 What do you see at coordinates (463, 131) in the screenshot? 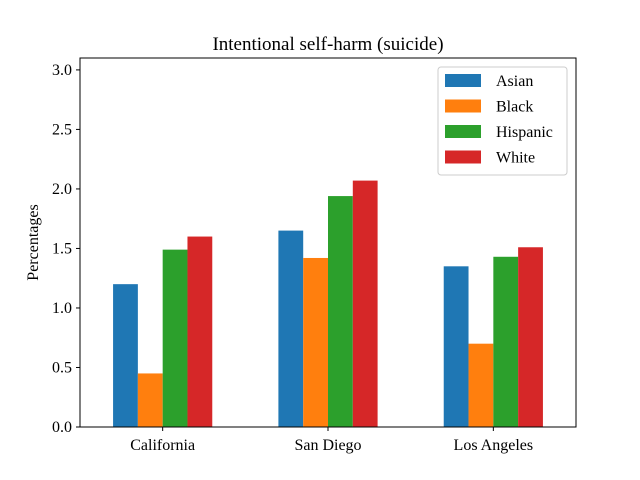
I see `legend-swatch-hispanic` at bounding box center [463, 131].